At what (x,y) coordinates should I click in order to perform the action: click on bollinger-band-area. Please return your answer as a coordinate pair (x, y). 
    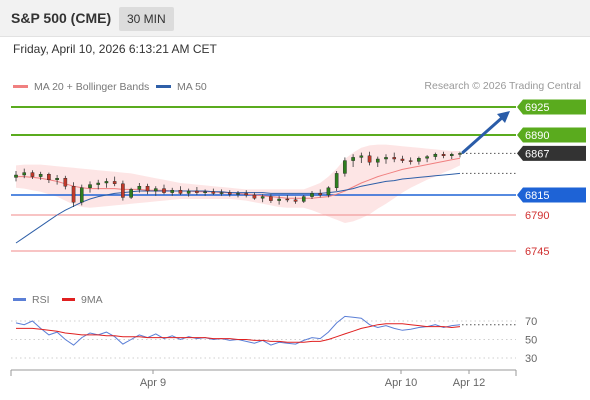
    Looking at the image, I should click on (238, 183).